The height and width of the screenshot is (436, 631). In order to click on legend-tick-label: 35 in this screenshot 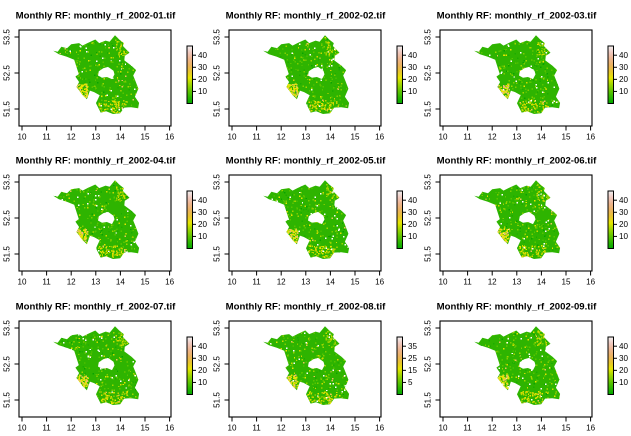, I will do `click(412, 346)`.